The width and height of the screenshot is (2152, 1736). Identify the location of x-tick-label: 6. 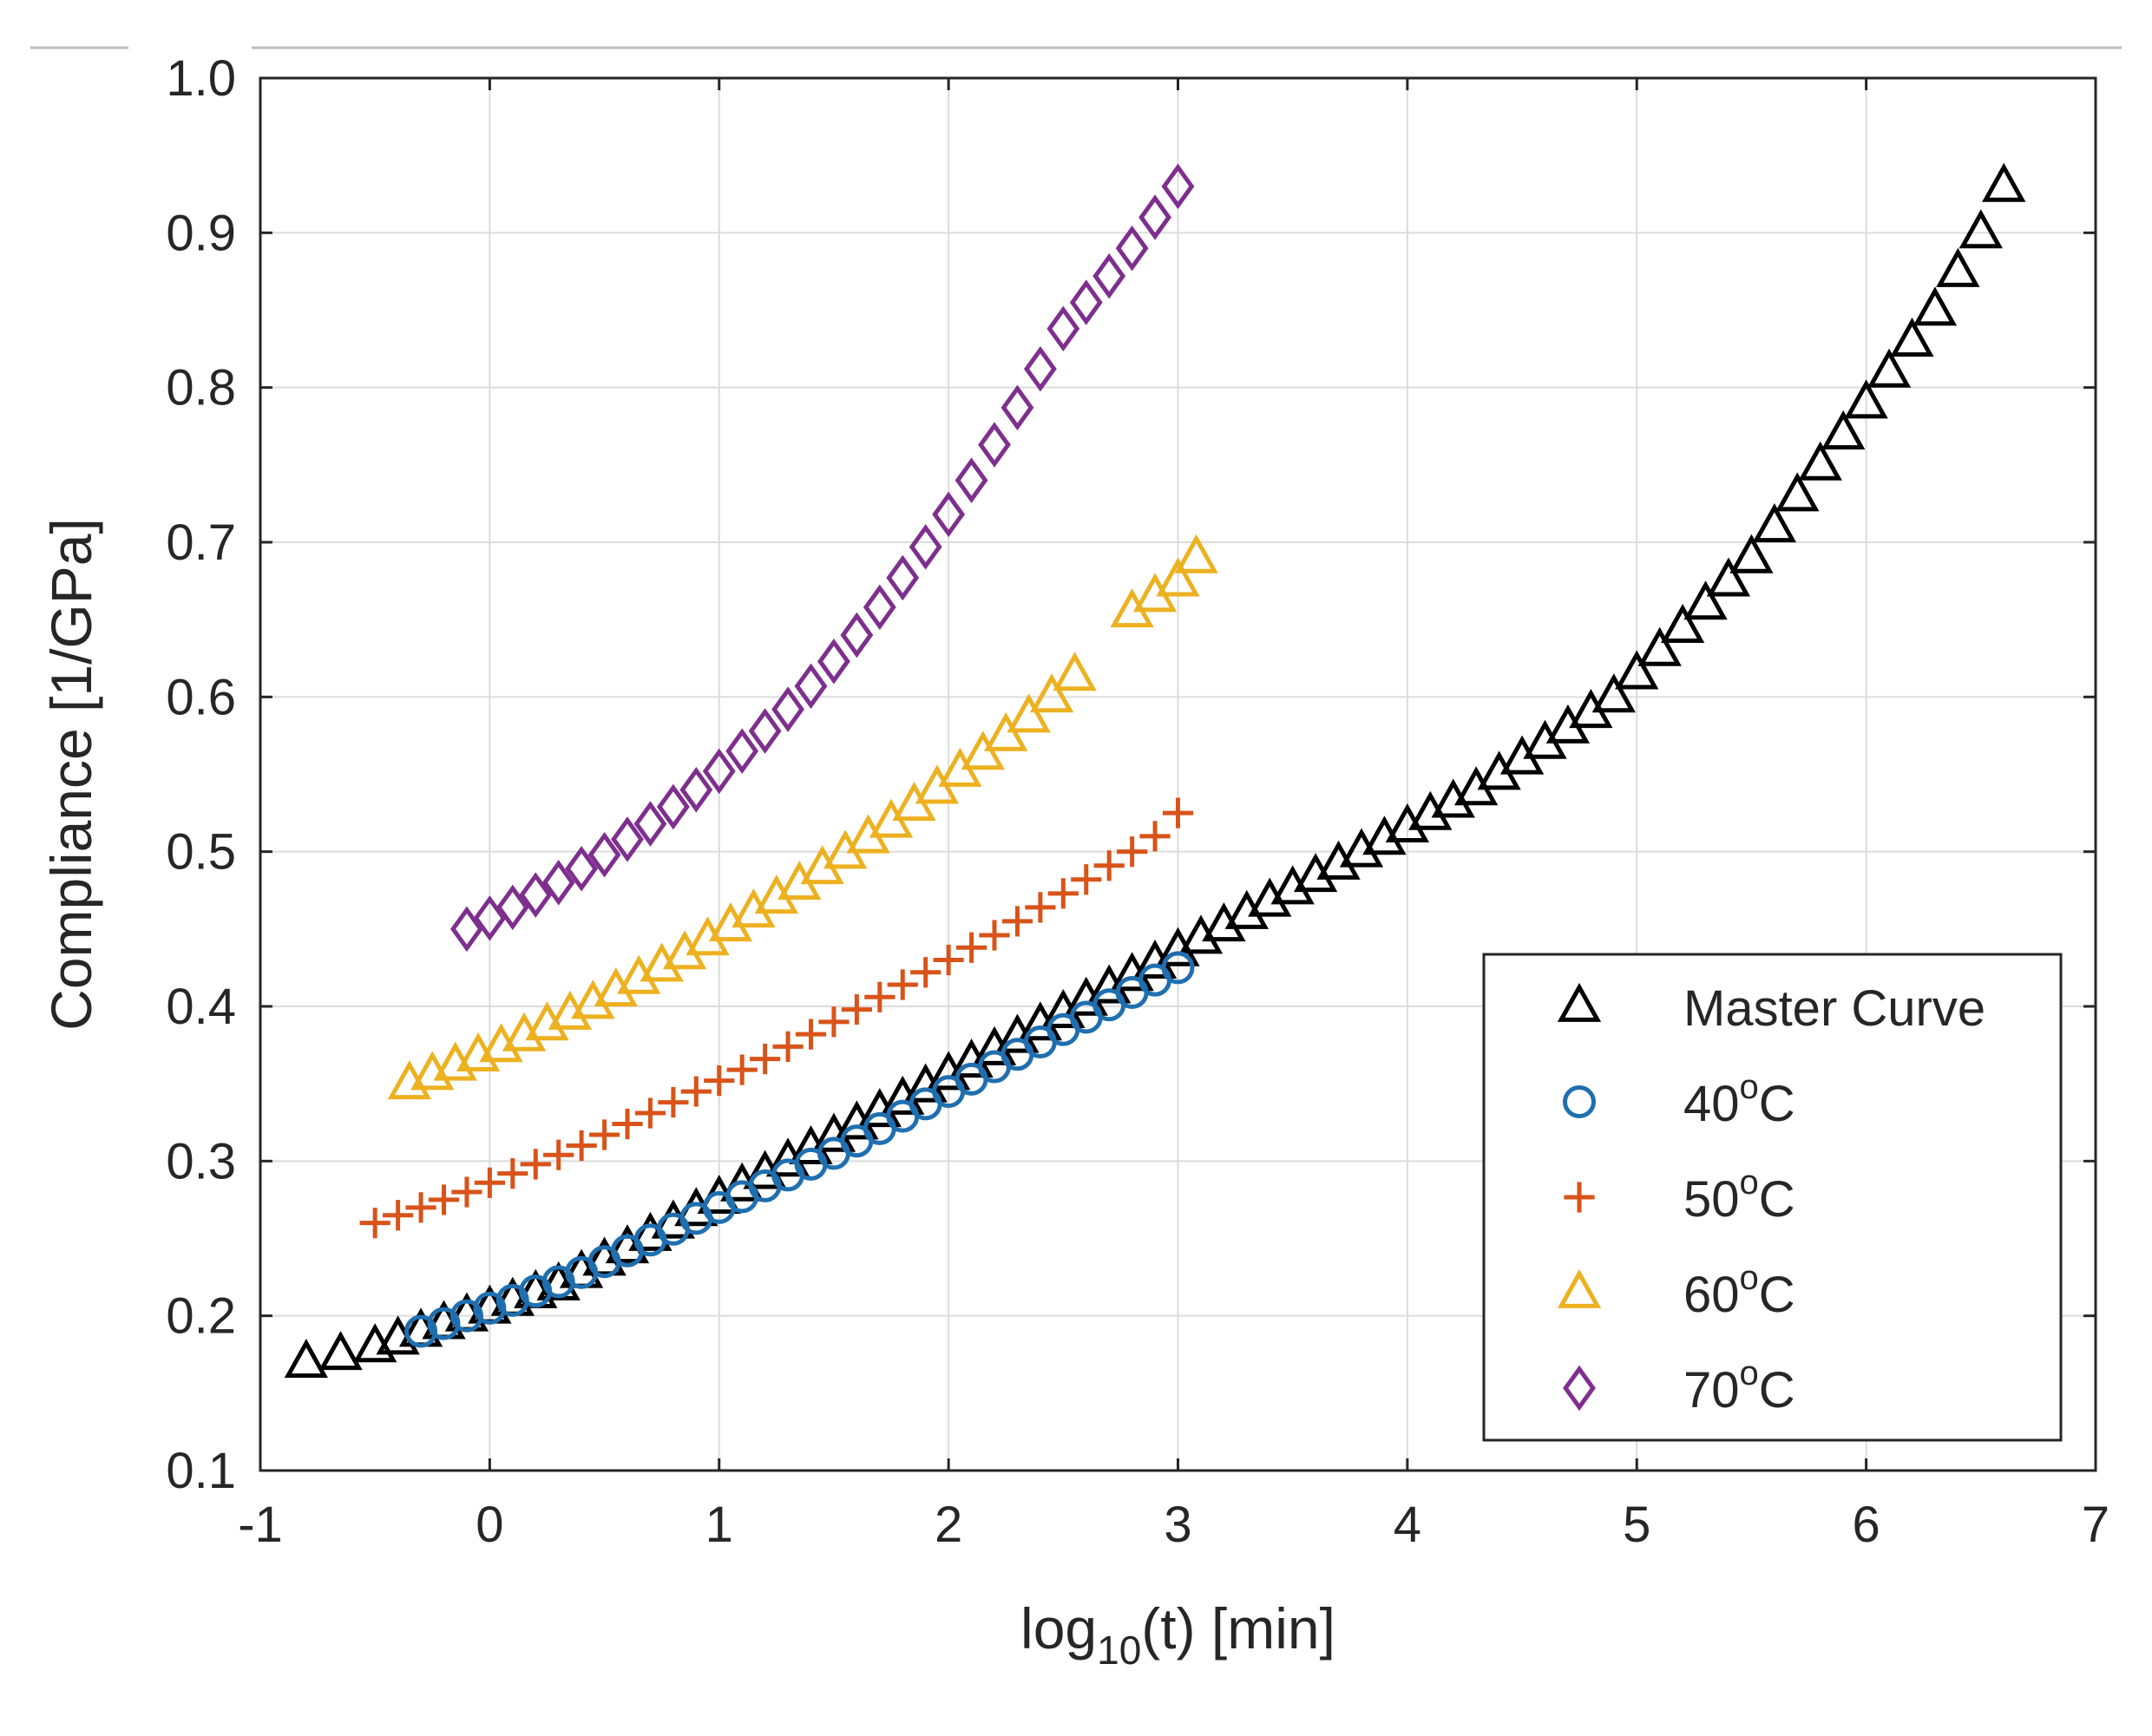
(1866, 1525).